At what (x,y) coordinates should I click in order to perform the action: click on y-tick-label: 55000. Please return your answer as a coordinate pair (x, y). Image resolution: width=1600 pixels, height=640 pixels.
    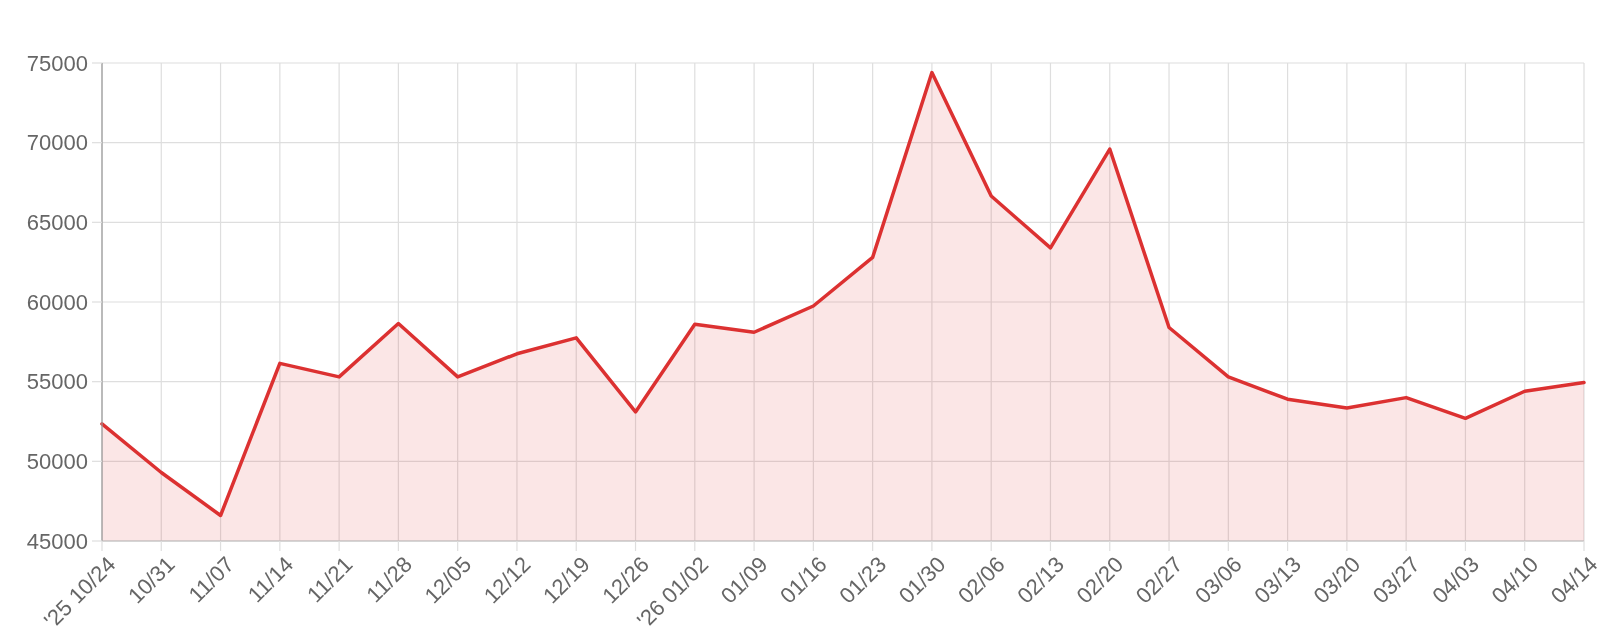
    Looking at the image, I should click on (57, 382).